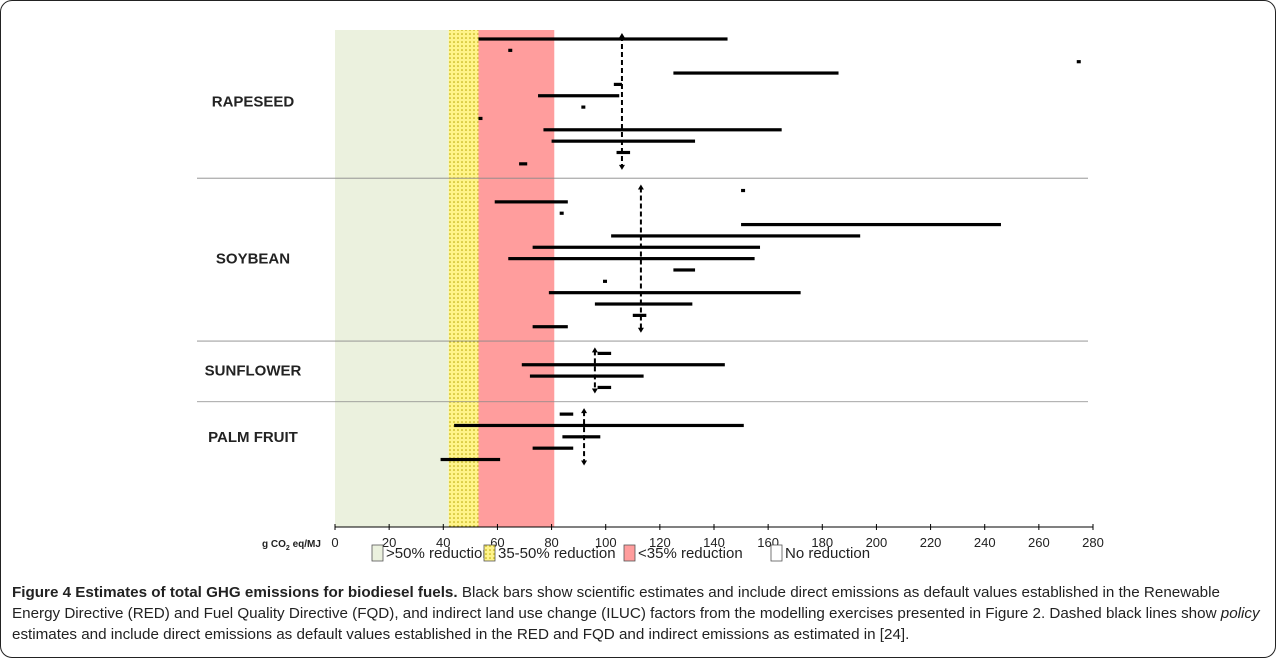 Image resolution: width=1279 pixels, height=662 pixels. I want to click on x-tick-label-14: 280, so click(1093, 542).